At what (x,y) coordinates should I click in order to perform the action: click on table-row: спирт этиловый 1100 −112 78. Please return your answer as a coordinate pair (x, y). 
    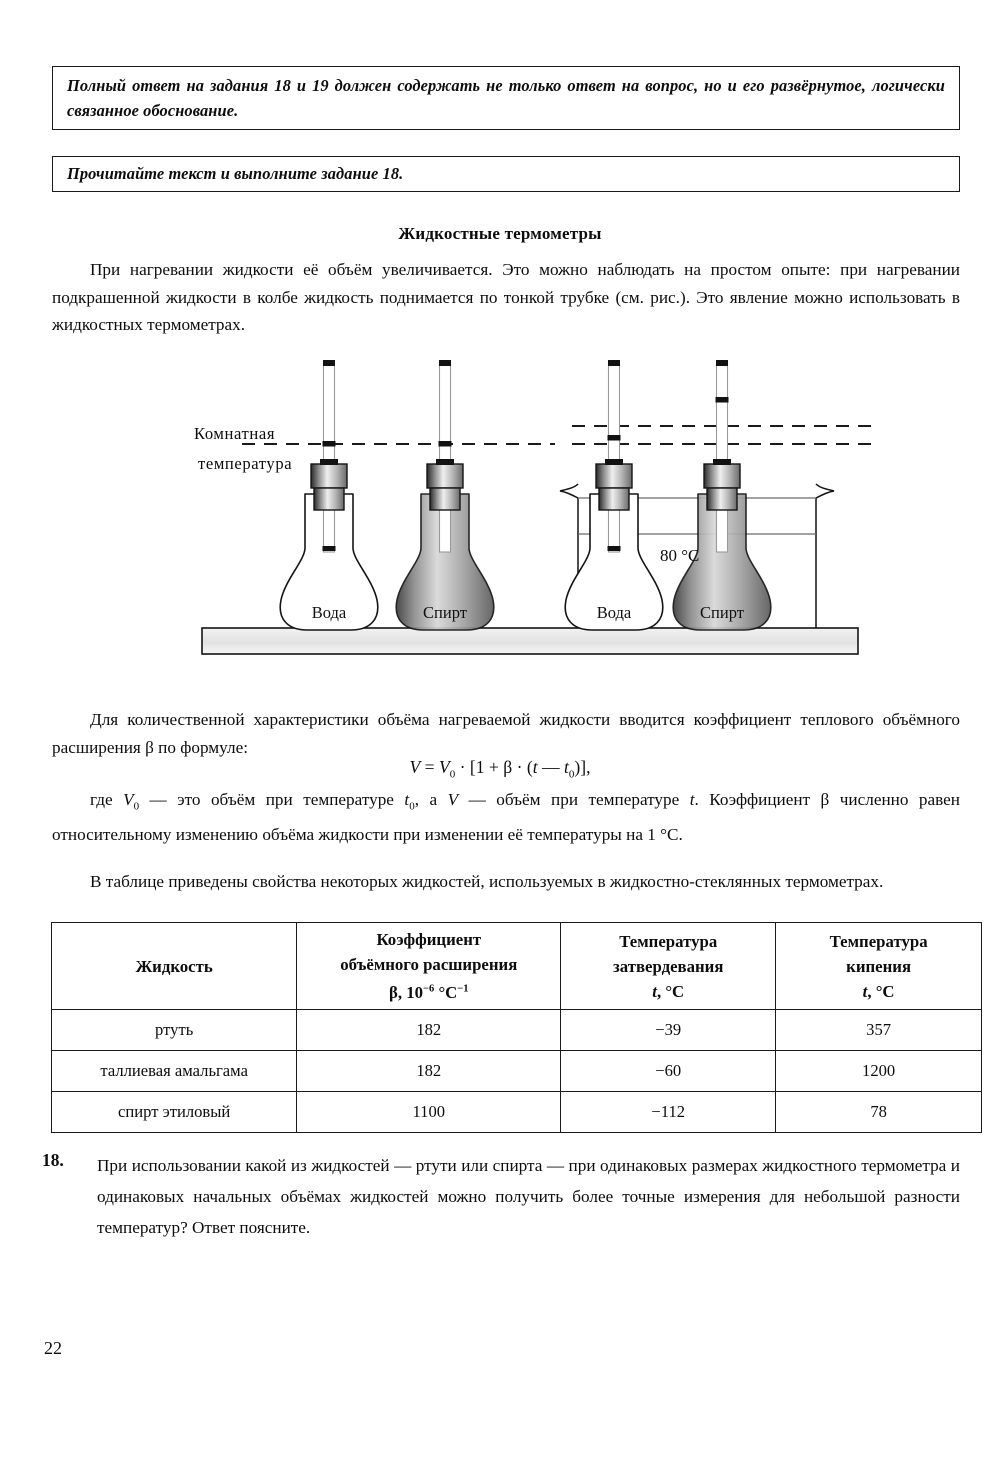
    Looking at the image, I should click on (516, 1112).